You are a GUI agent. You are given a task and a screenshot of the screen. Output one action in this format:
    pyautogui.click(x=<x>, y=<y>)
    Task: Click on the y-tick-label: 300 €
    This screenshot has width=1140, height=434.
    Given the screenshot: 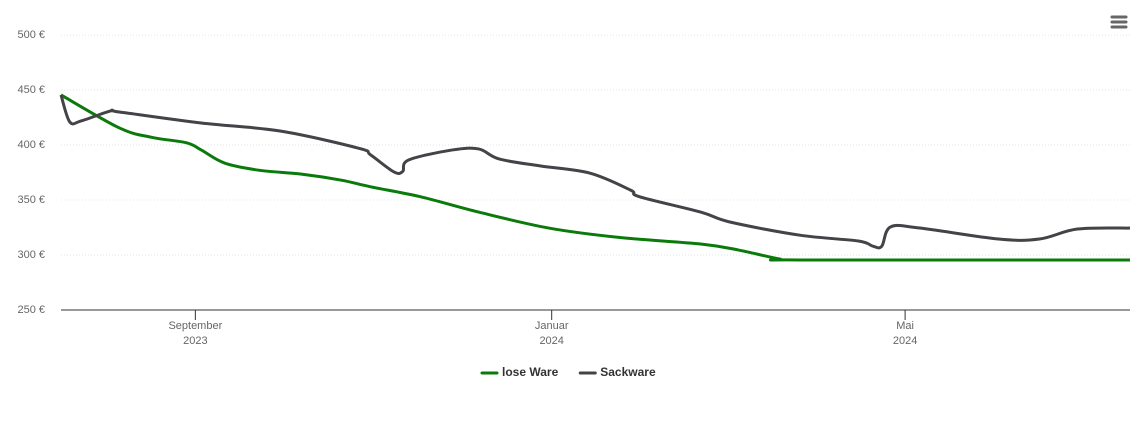 What is the action you would take?
    pyautogui.click(x=31, y=255)
    